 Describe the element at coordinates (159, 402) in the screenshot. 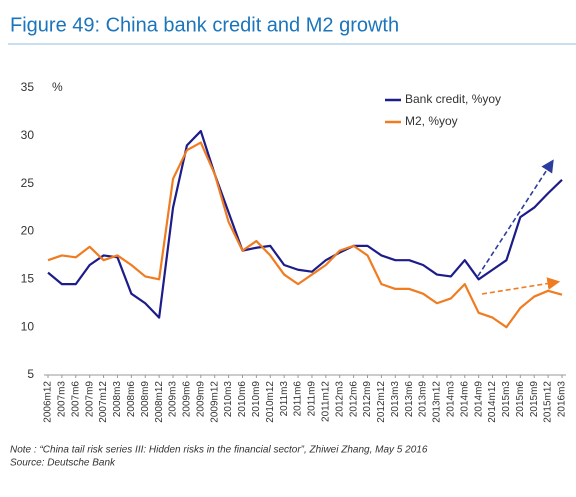

I see `x-tick-label: 2008m12` at that location.